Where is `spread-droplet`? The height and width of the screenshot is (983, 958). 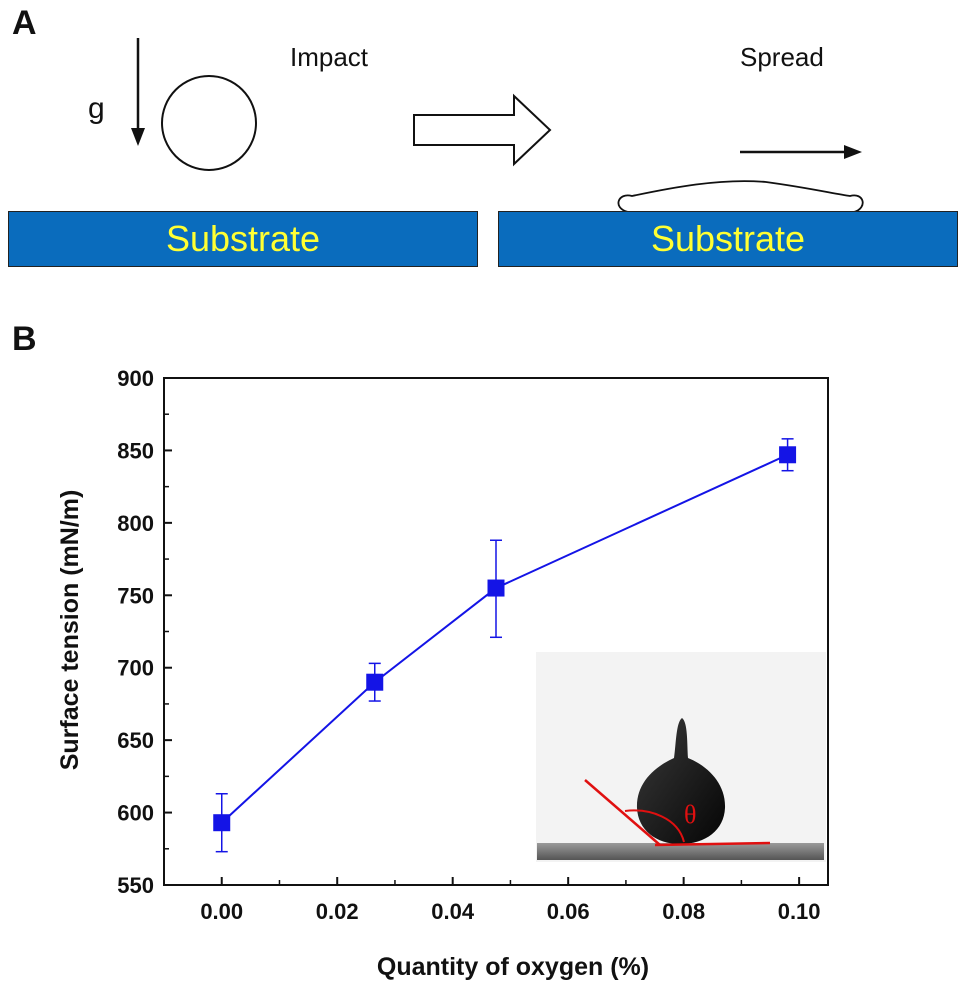 spread-droplet is located at coordinates (740, 196).